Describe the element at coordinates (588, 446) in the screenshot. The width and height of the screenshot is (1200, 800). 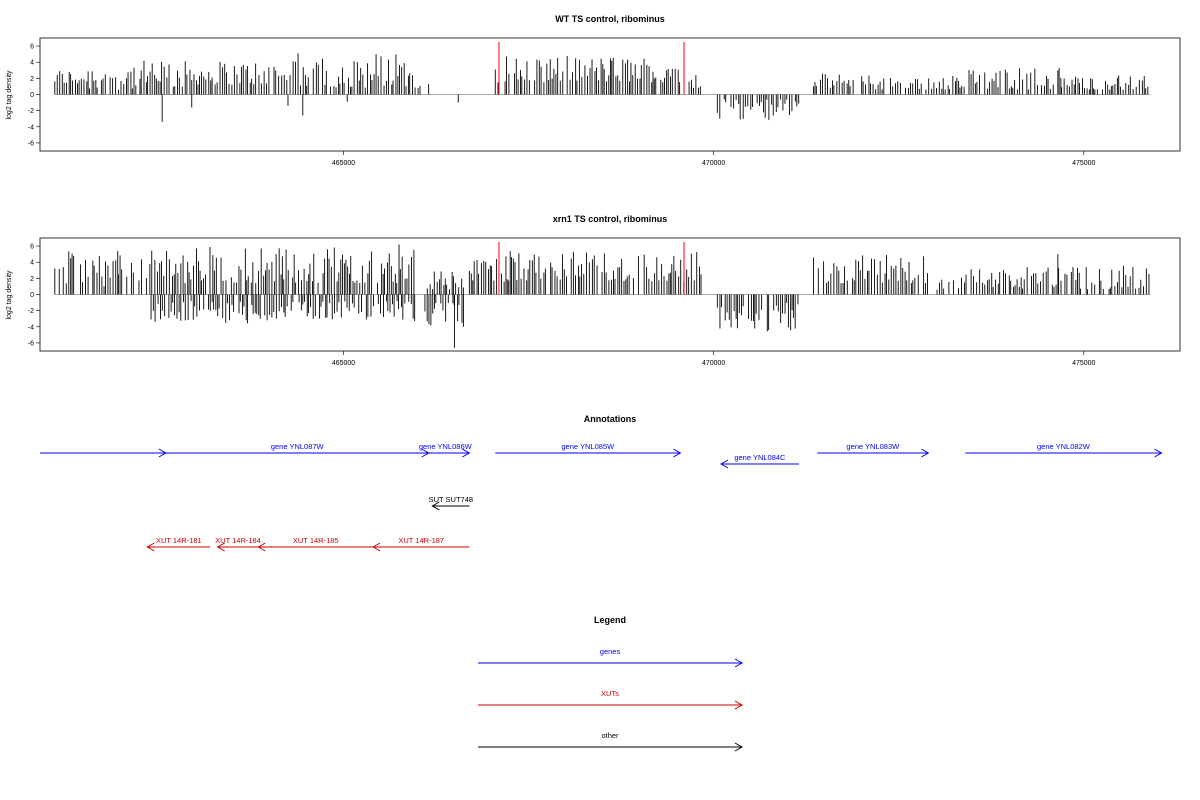
I see `feature-label: gene YNL085W` at that location.